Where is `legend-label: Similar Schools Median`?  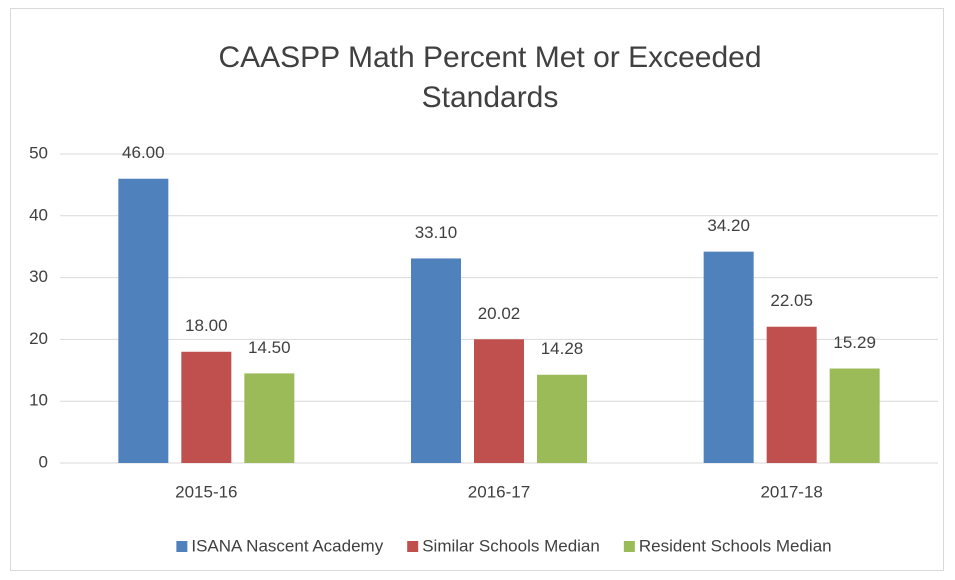 legend-label: Similar Schools Median is located at coordinates (511, 545).